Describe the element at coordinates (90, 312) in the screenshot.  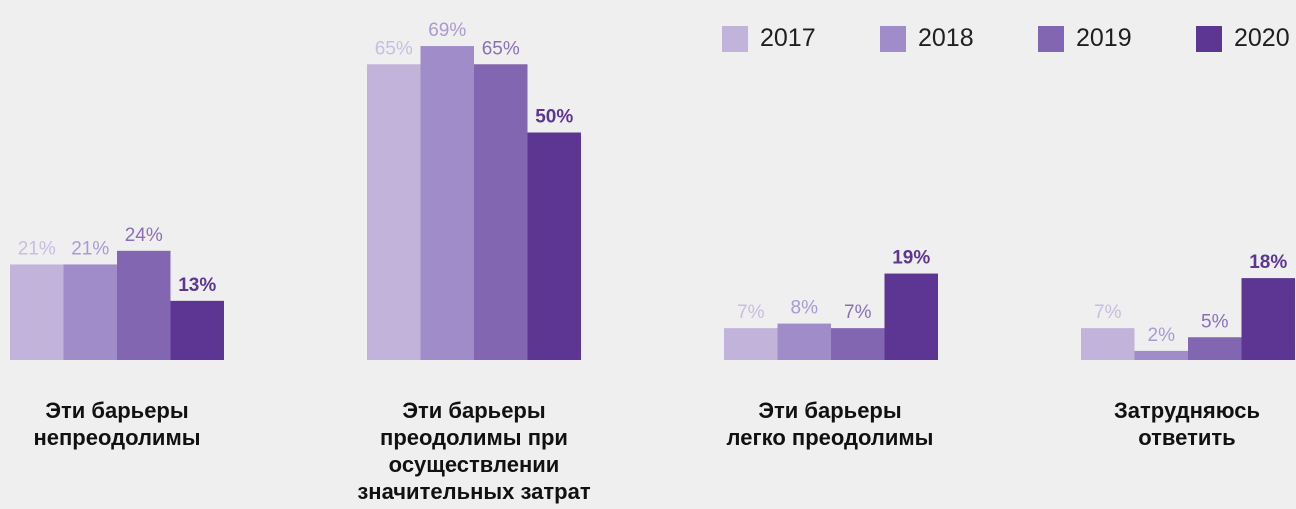
I see `bar-2018-cat1` at that location.